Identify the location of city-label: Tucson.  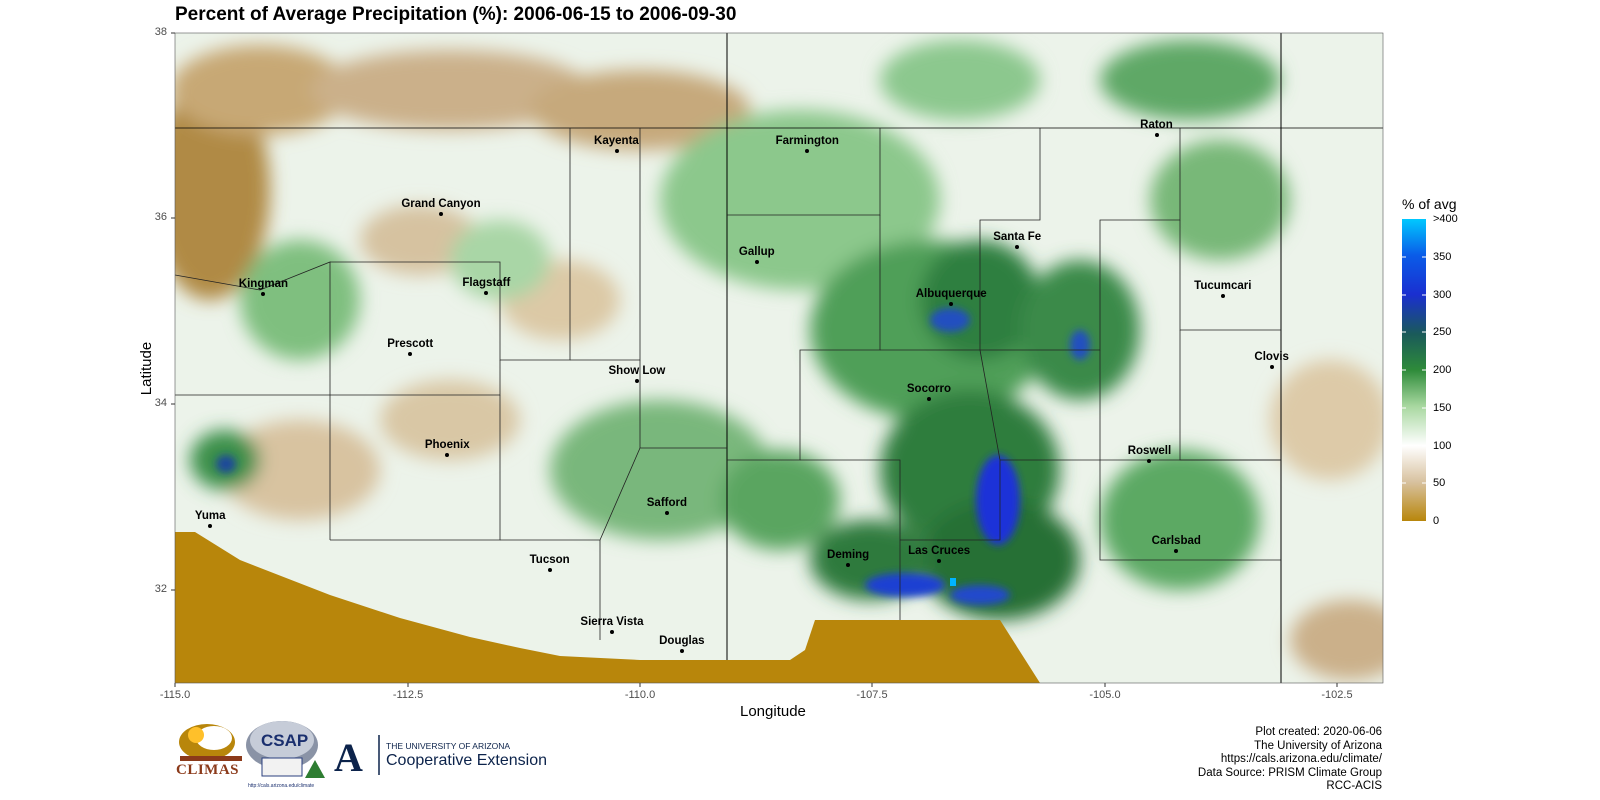
(549, 559).